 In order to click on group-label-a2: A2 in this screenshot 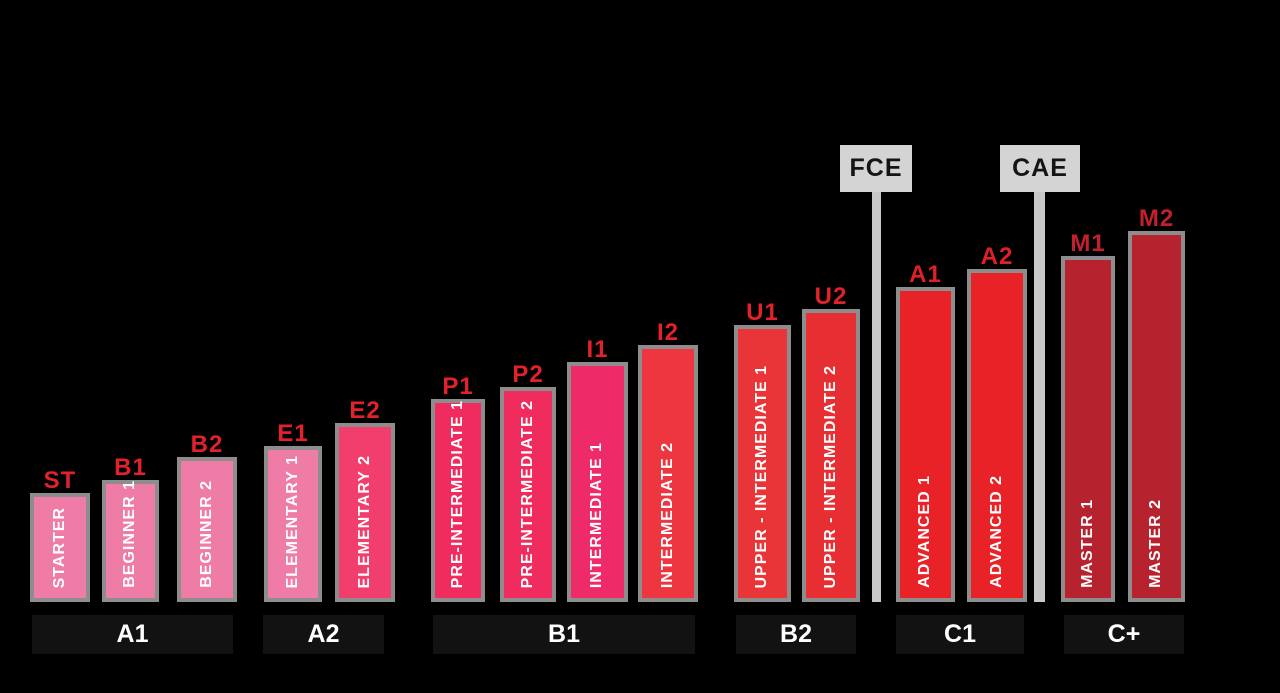, I will do `click(323, 634)`.